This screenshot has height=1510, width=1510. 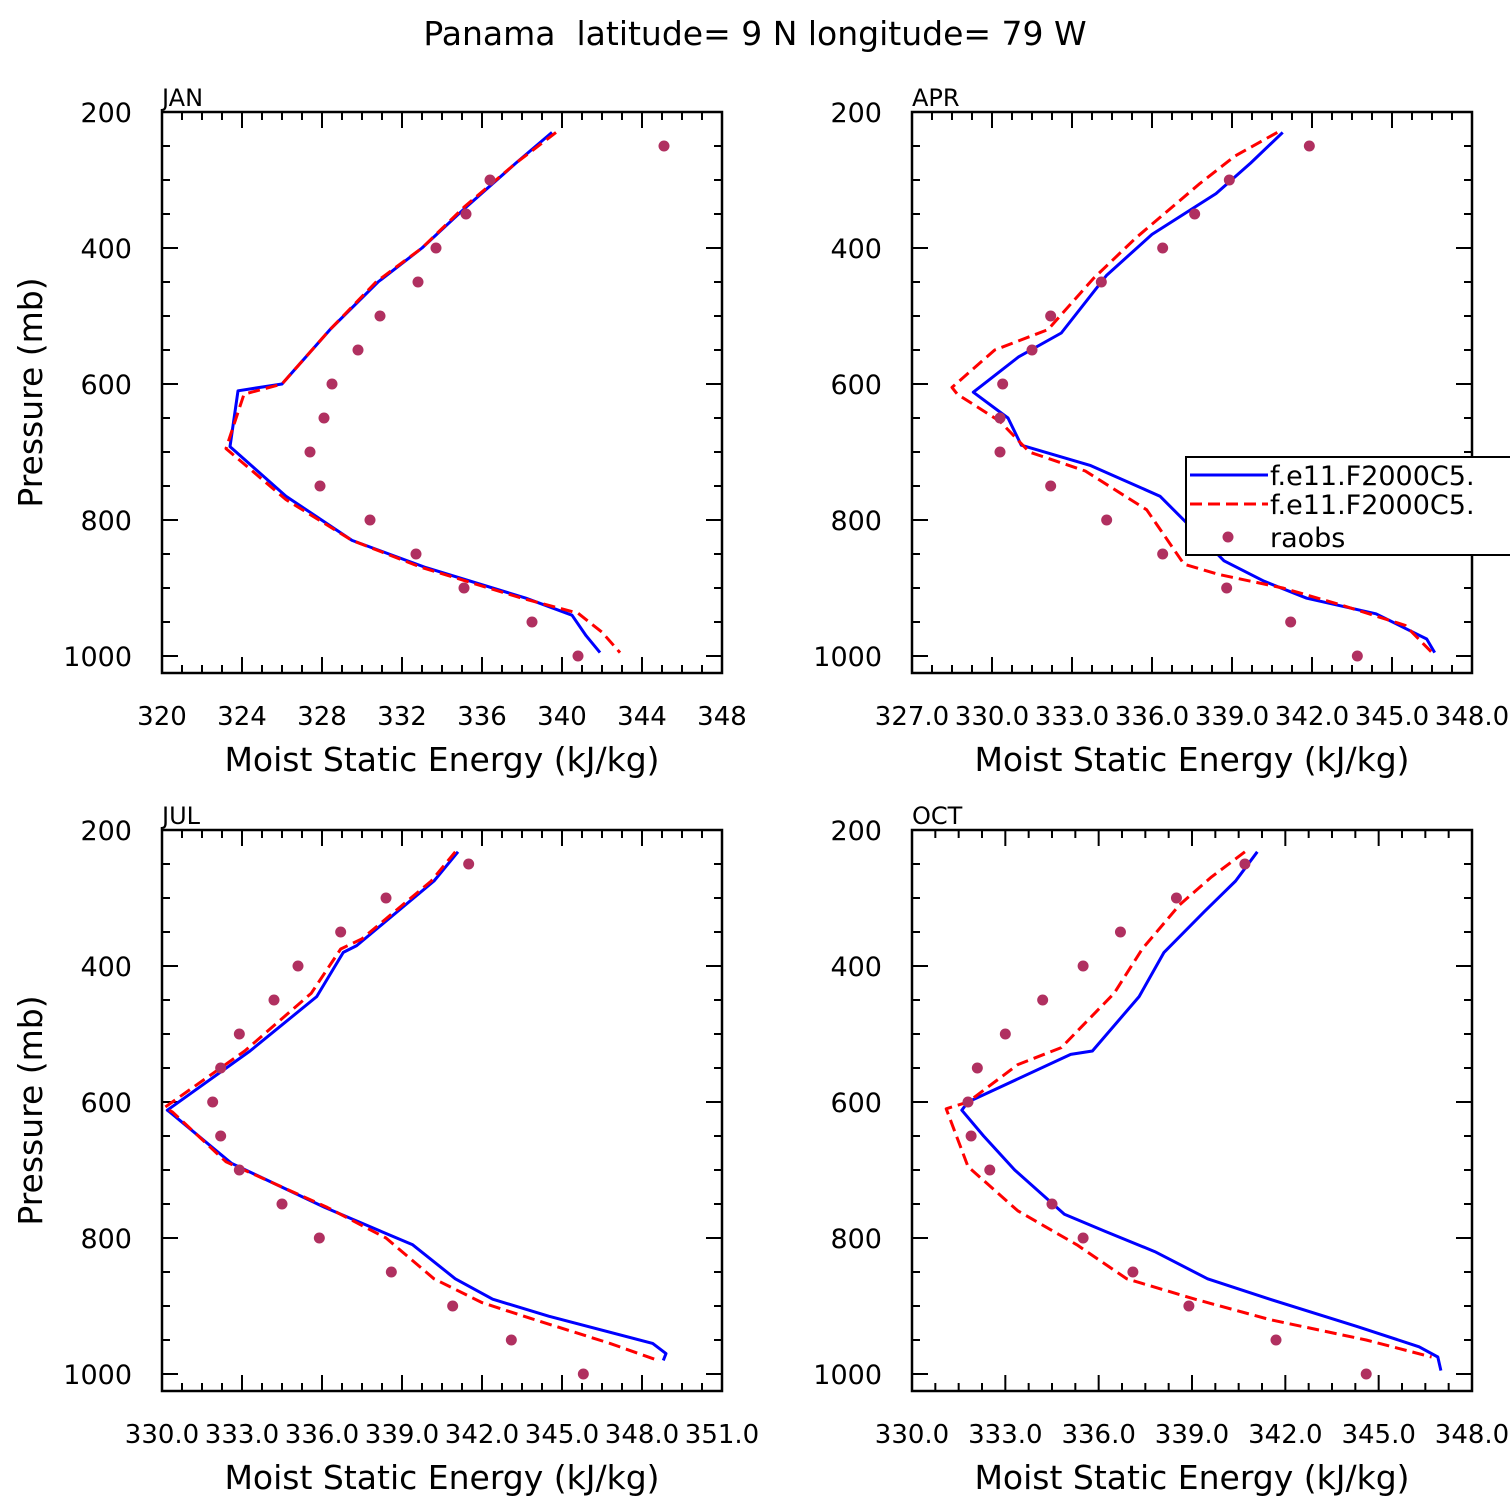 What do you see at coordinates (562, 717) in the screenshot?
I see `x-tick-label: 340` at bounding box center [562, 717].